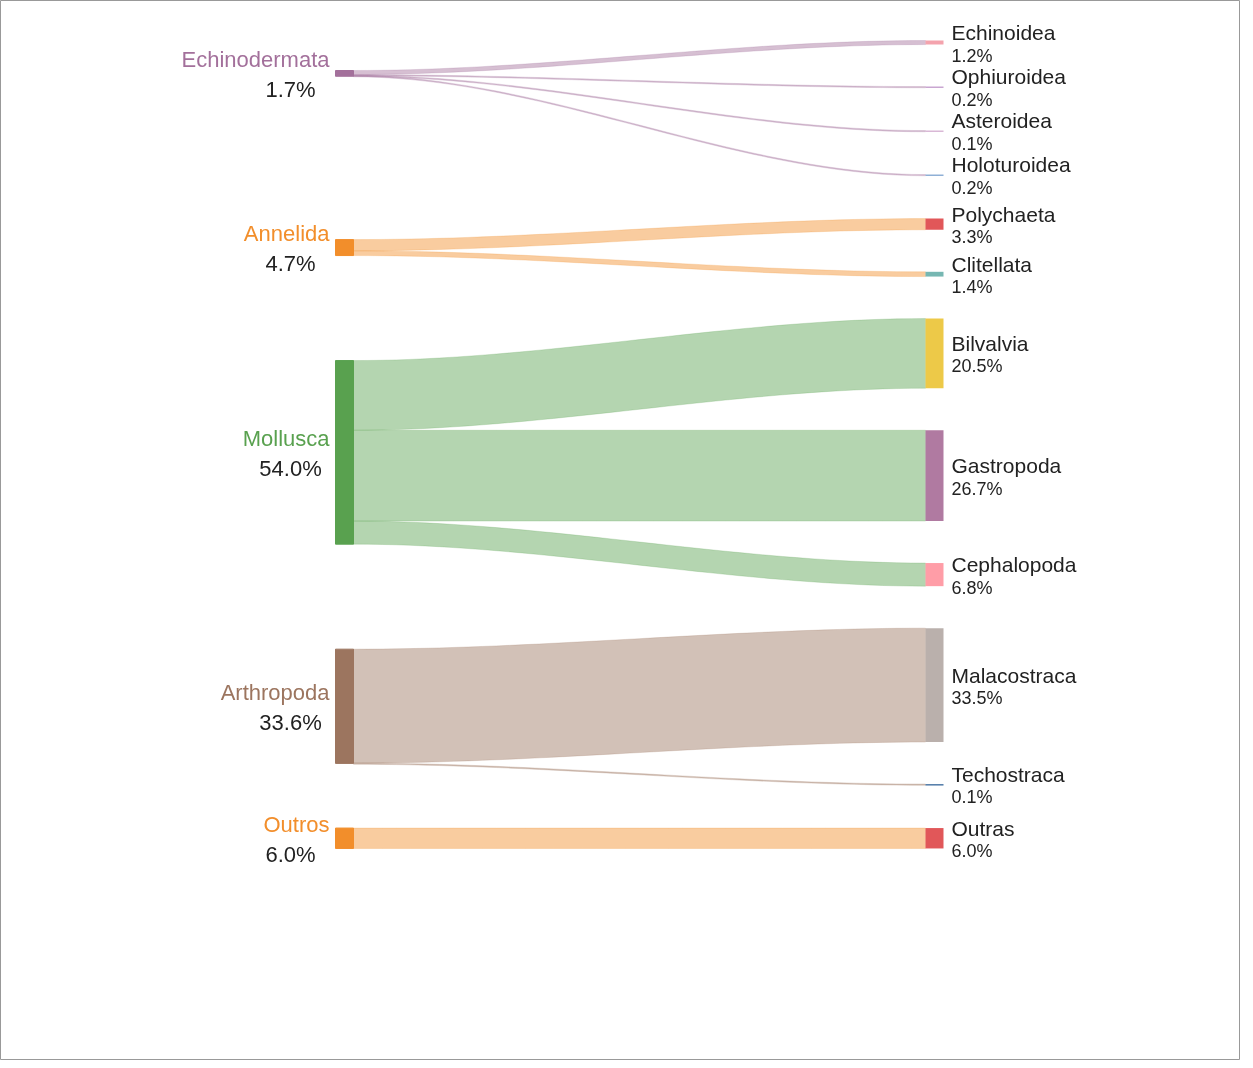 The height and width of the screenshot is (1068, 1253). Describe the element at coordinates (287, 234) in the screenshot. I see `legend-label: Annelida` at that location.